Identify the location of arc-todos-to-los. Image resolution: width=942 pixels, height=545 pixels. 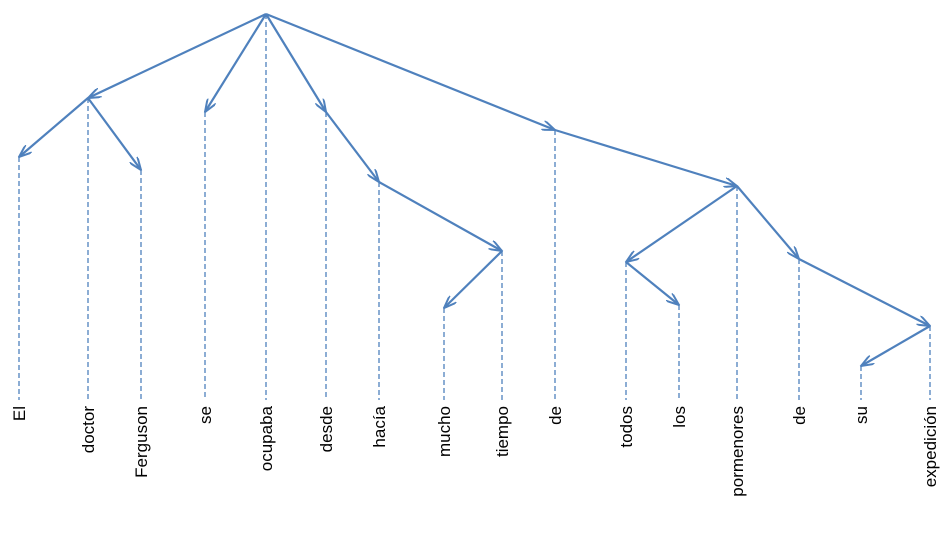
(652, 283).